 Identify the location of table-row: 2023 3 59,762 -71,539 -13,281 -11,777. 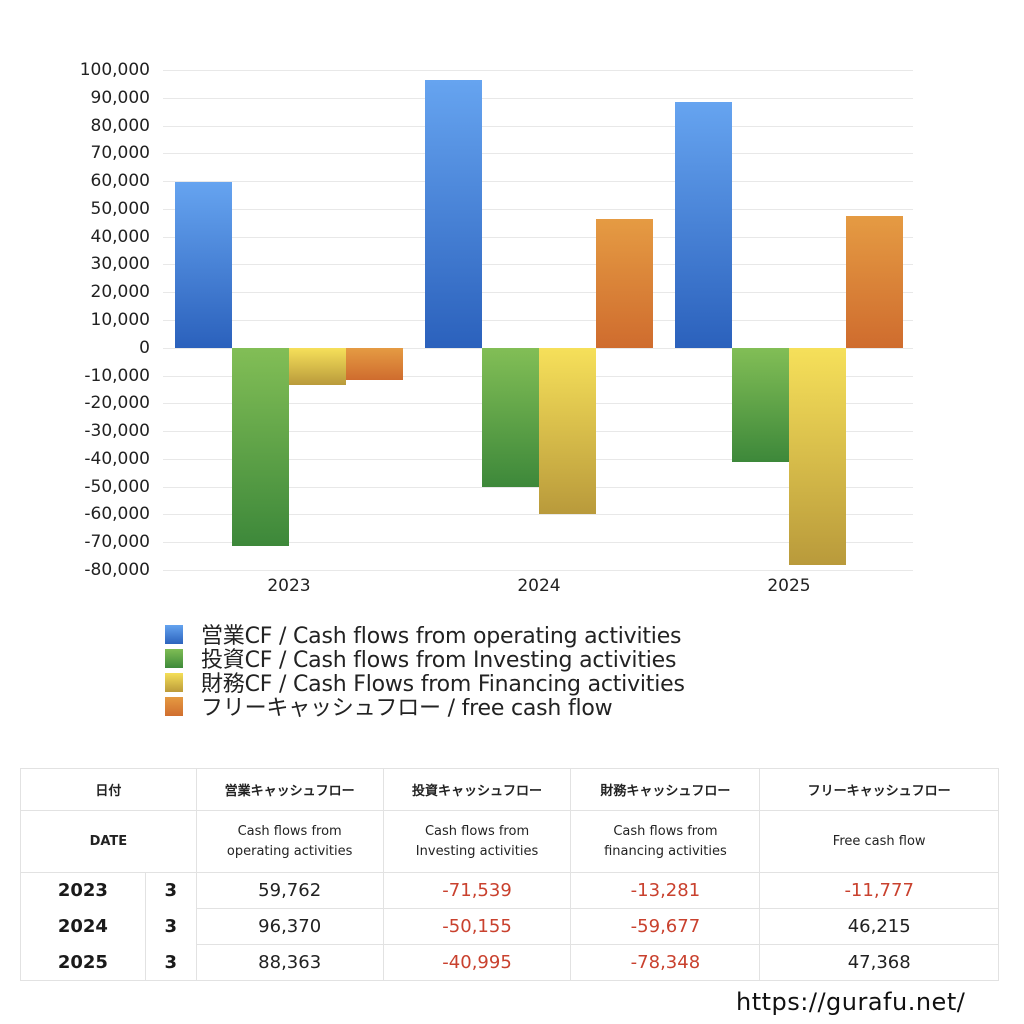
(509, 890).